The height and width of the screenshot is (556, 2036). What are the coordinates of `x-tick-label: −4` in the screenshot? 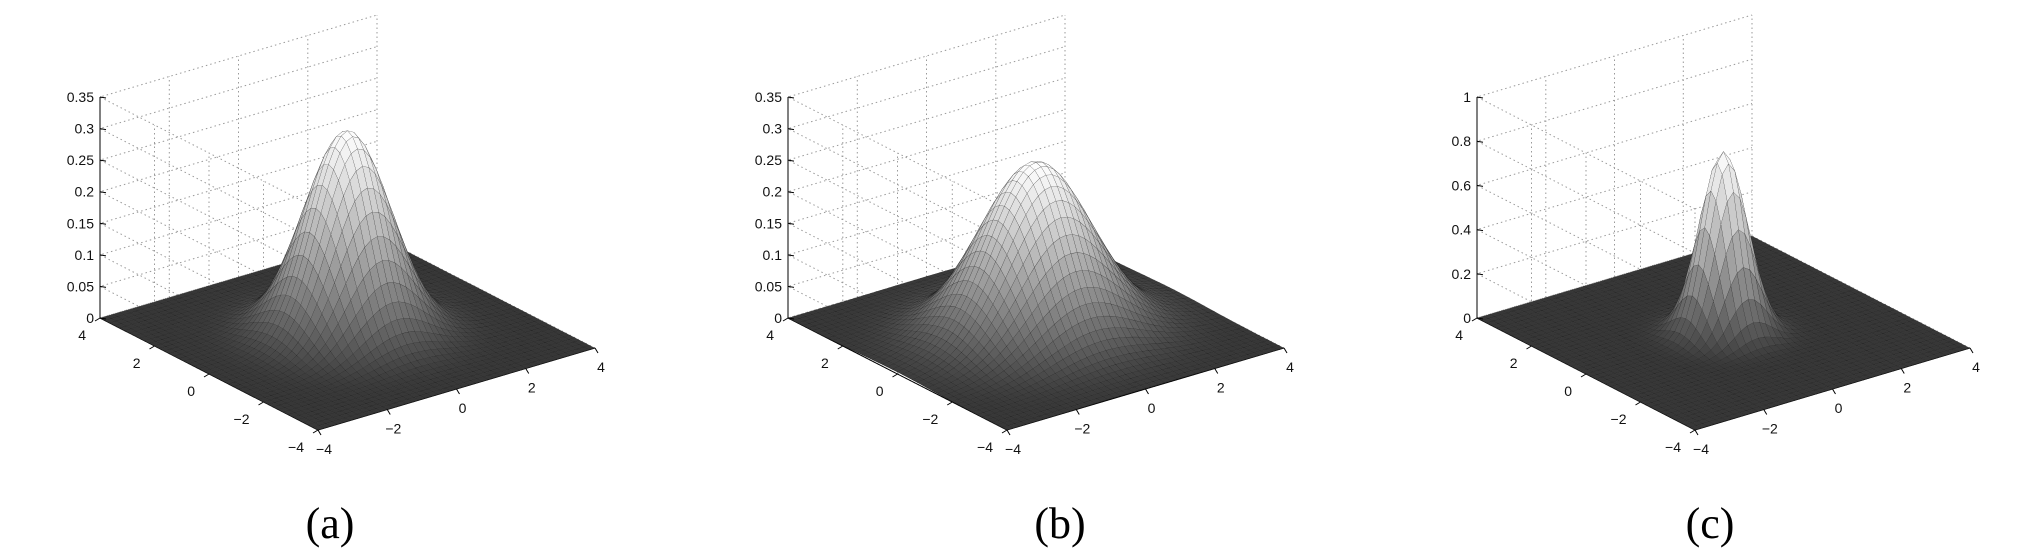 It's located at (324, 449).